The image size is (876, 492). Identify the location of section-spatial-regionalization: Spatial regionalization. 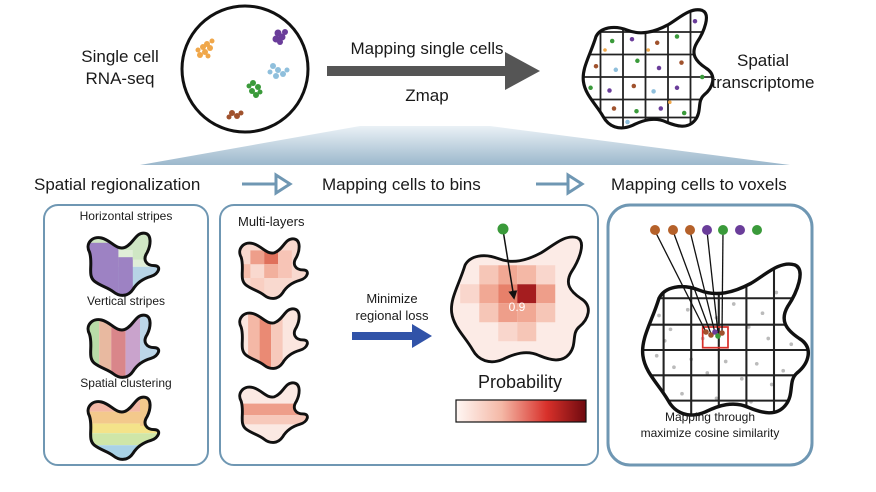
(117, 184).